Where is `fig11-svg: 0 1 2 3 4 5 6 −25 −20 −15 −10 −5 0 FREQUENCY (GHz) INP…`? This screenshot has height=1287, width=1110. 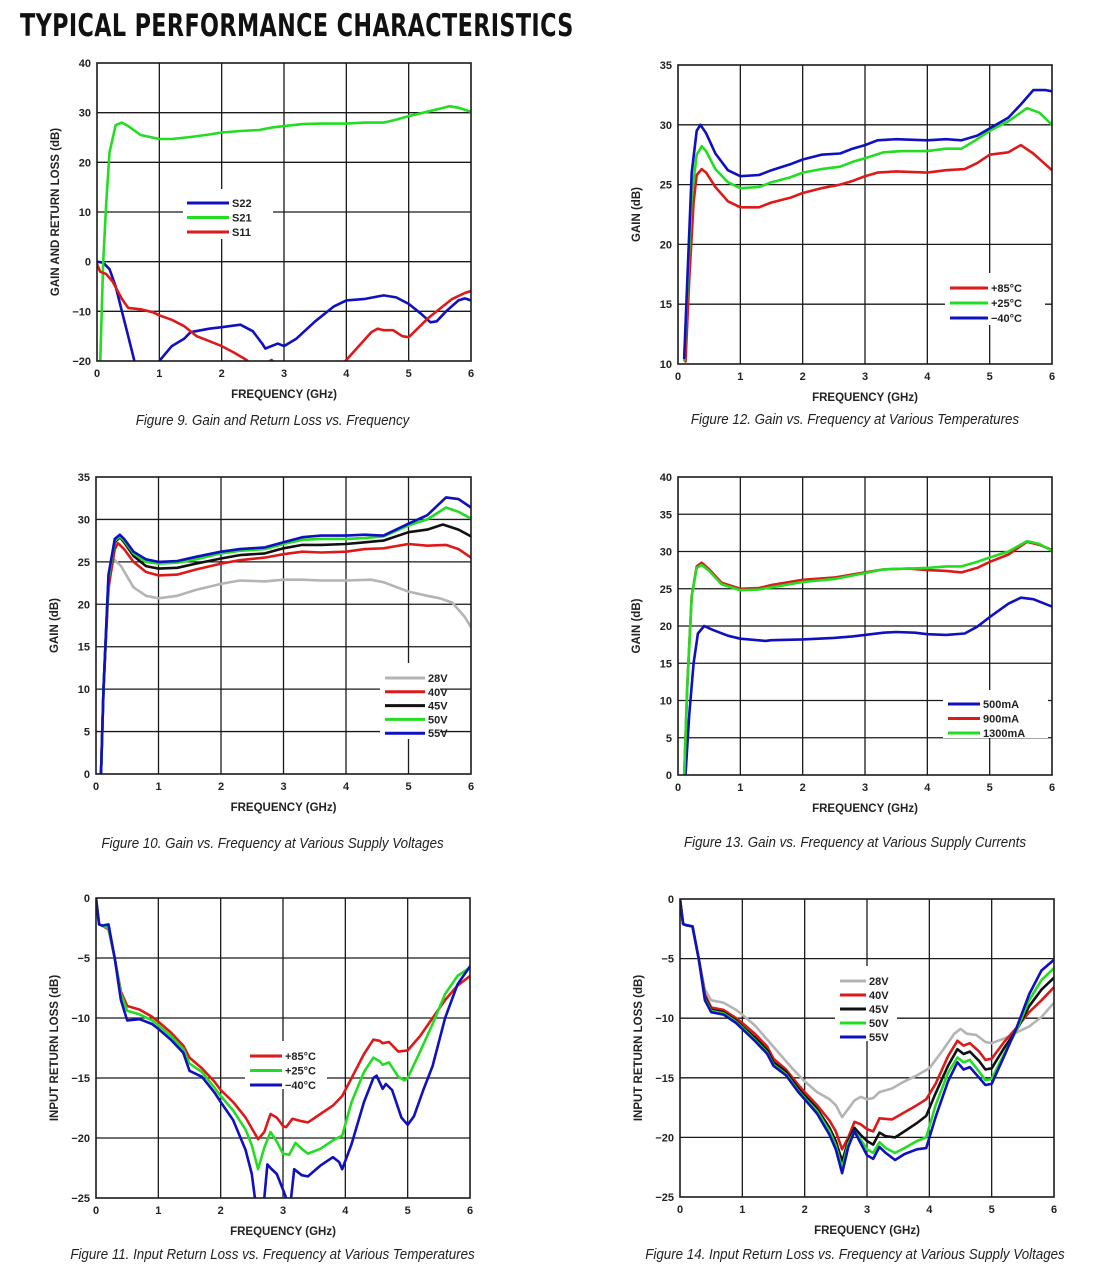 fig11-svg: 0 1 2 3 4 5 6 −25 −20 −15 −10 −5 0 FREQUENCY (GHz) INP… is located at coordinates (261, 1065).